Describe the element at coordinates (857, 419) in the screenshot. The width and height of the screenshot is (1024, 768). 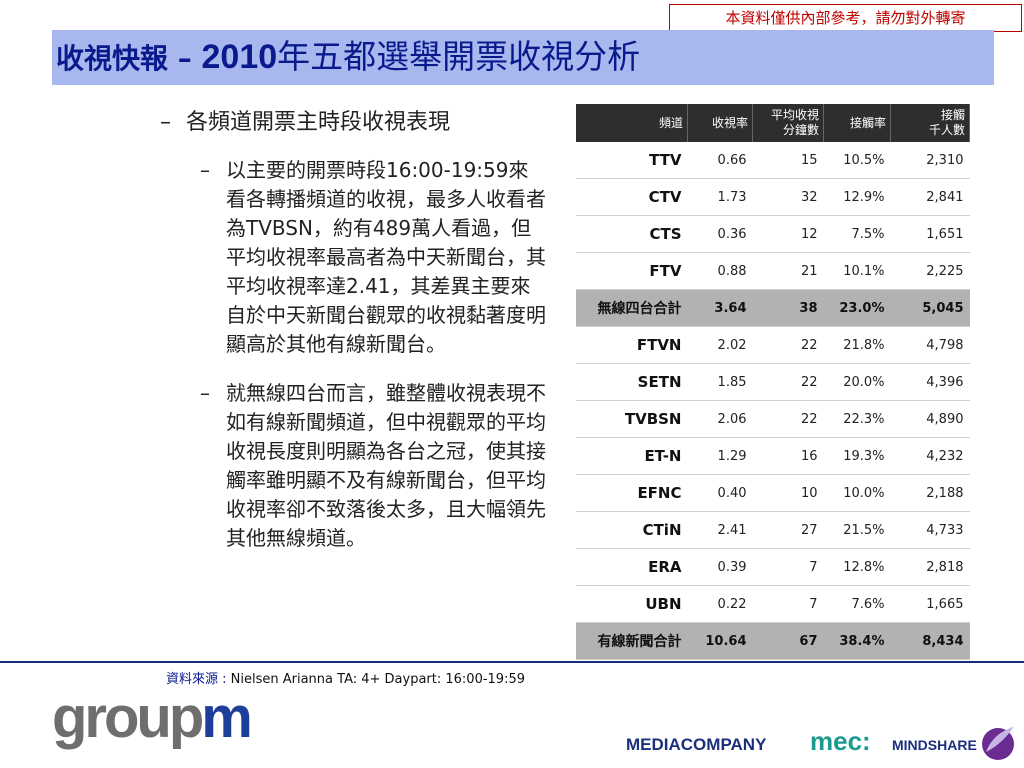
I see `cell-reach: 22.3%` at that location.